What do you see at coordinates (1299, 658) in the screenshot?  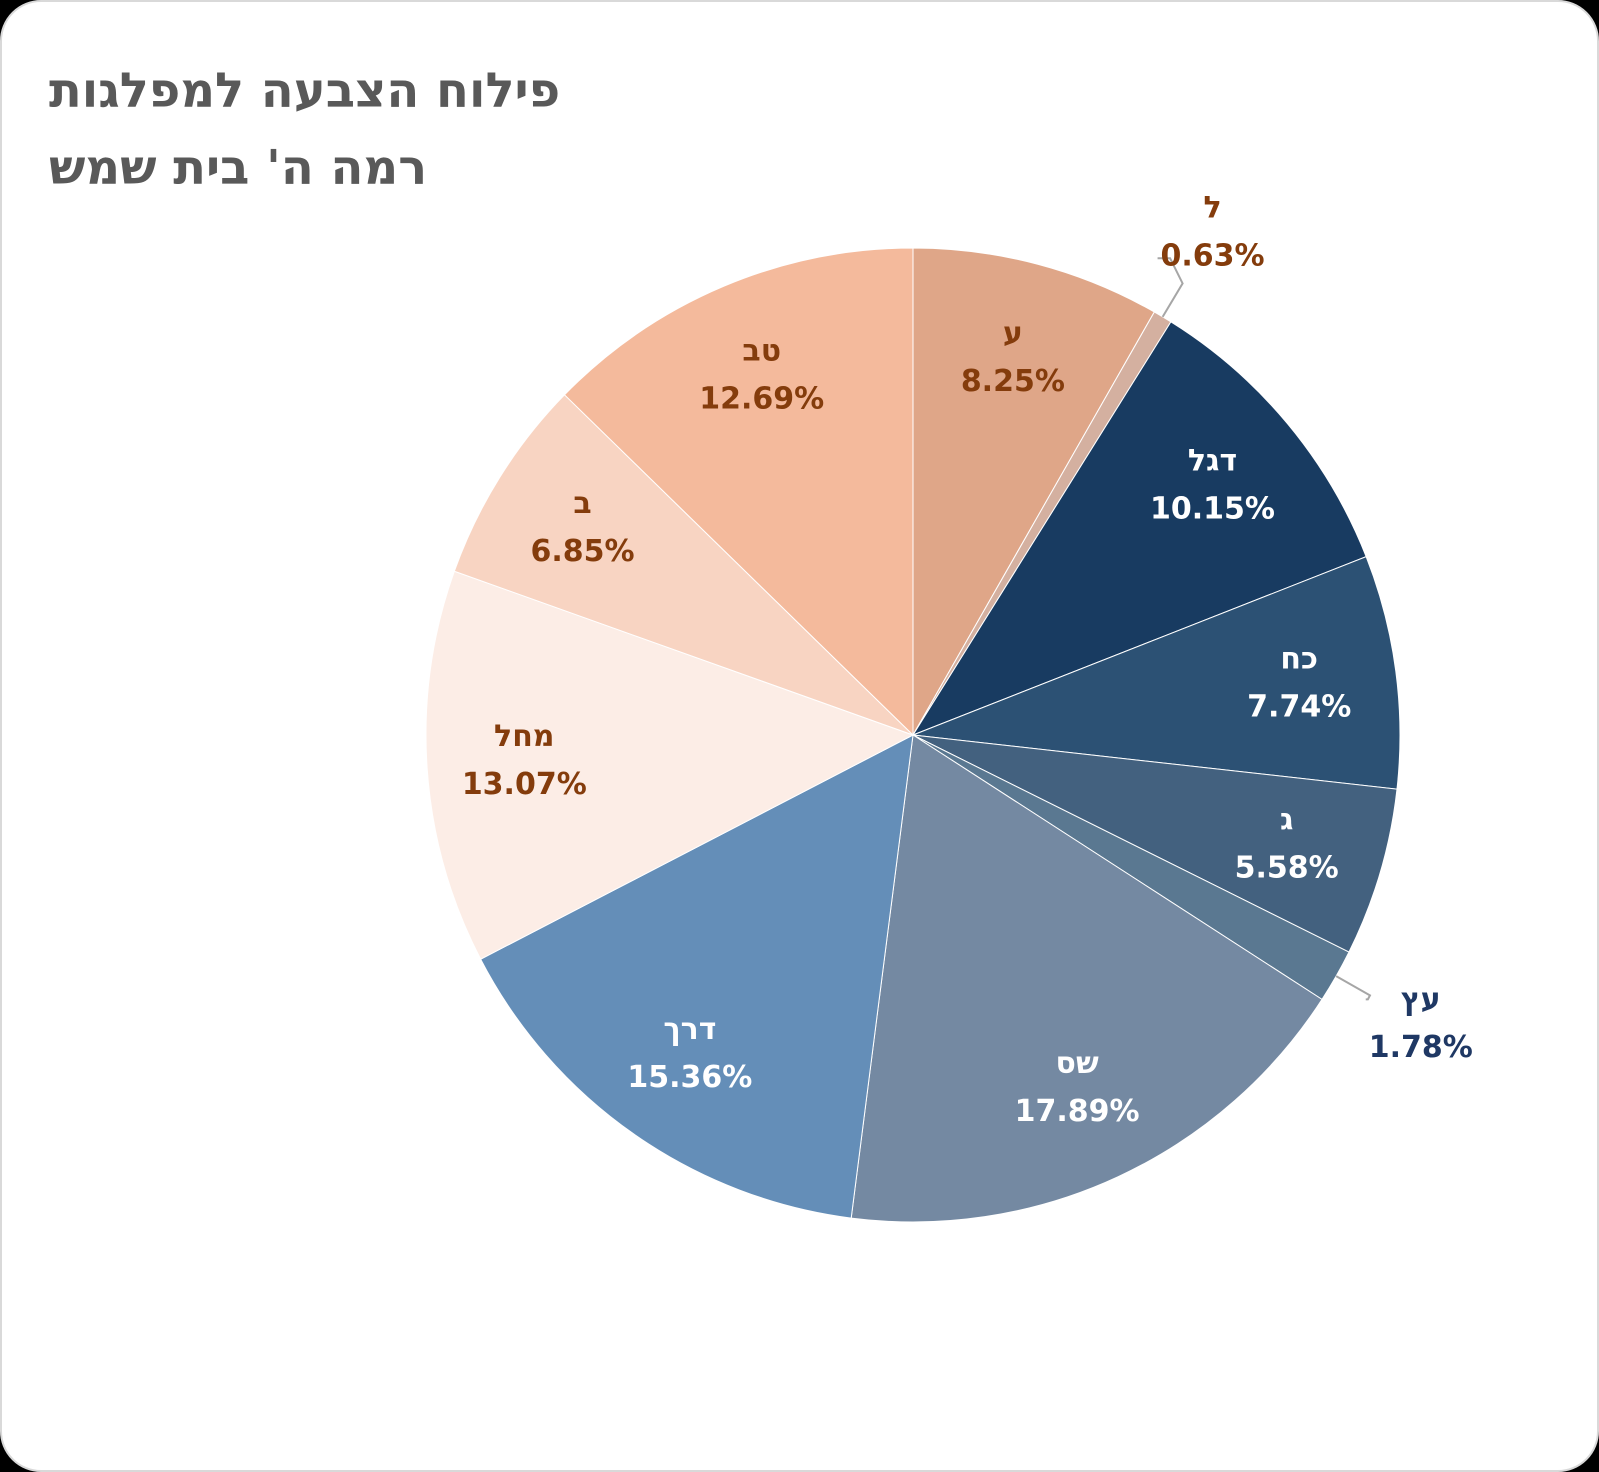 I see `slice-category-label: כח` at bounding box center [1299, 658].